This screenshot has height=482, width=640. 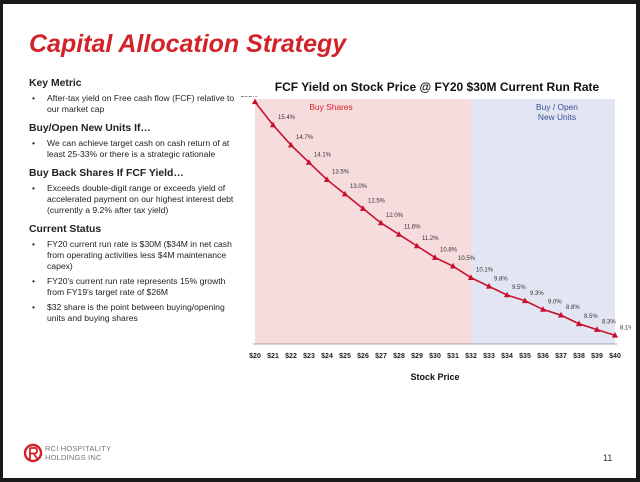 What do you see at coordinates (417, 356) in the screenshot?
I see `x-tick-label: $29` at bounding box center [417, 356].